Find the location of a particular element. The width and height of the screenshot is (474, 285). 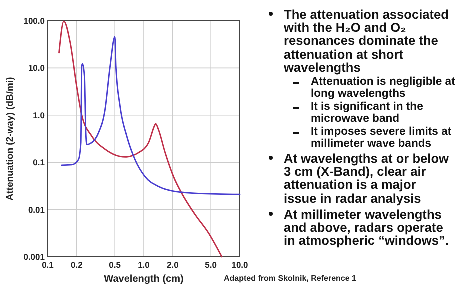

x-tick-label: 0.5 is located at coordinates (115, 265).